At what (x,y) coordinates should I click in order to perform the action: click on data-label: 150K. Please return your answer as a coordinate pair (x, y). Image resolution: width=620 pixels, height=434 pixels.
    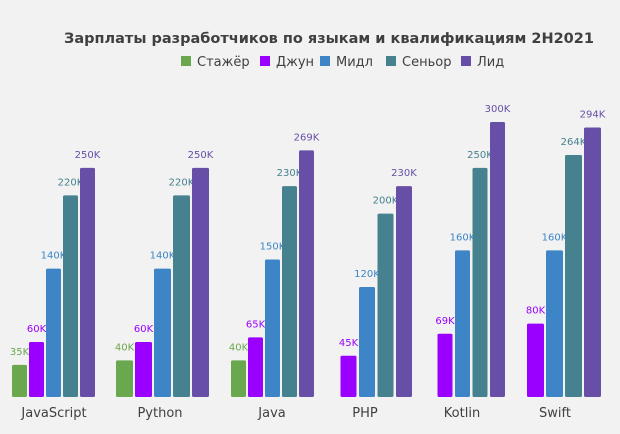
    Looking at the image, I should click on (273, 247).